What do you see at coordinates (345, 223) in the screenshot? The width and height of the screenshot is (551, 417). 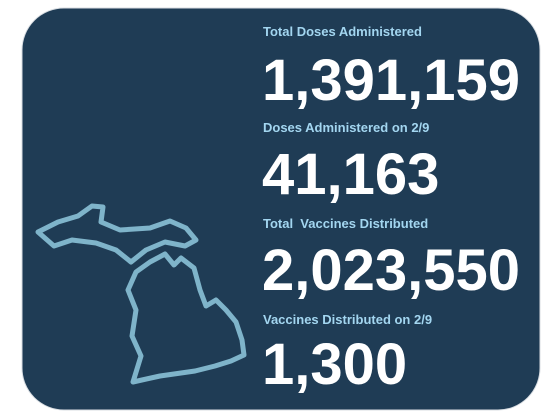 I see `stat-label: Total Vaccines Distributed` at bounding box center [345, 223].